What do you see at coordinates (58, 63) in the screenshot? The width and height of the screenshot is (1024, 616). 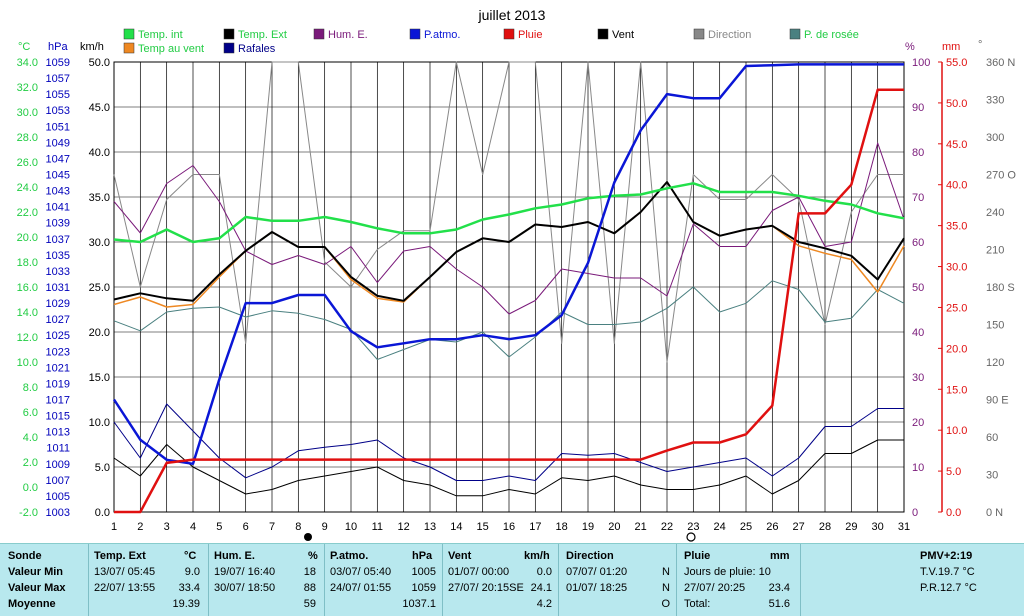 I see `hpa-tick-label: 1059` at bounding box center [58, 63].